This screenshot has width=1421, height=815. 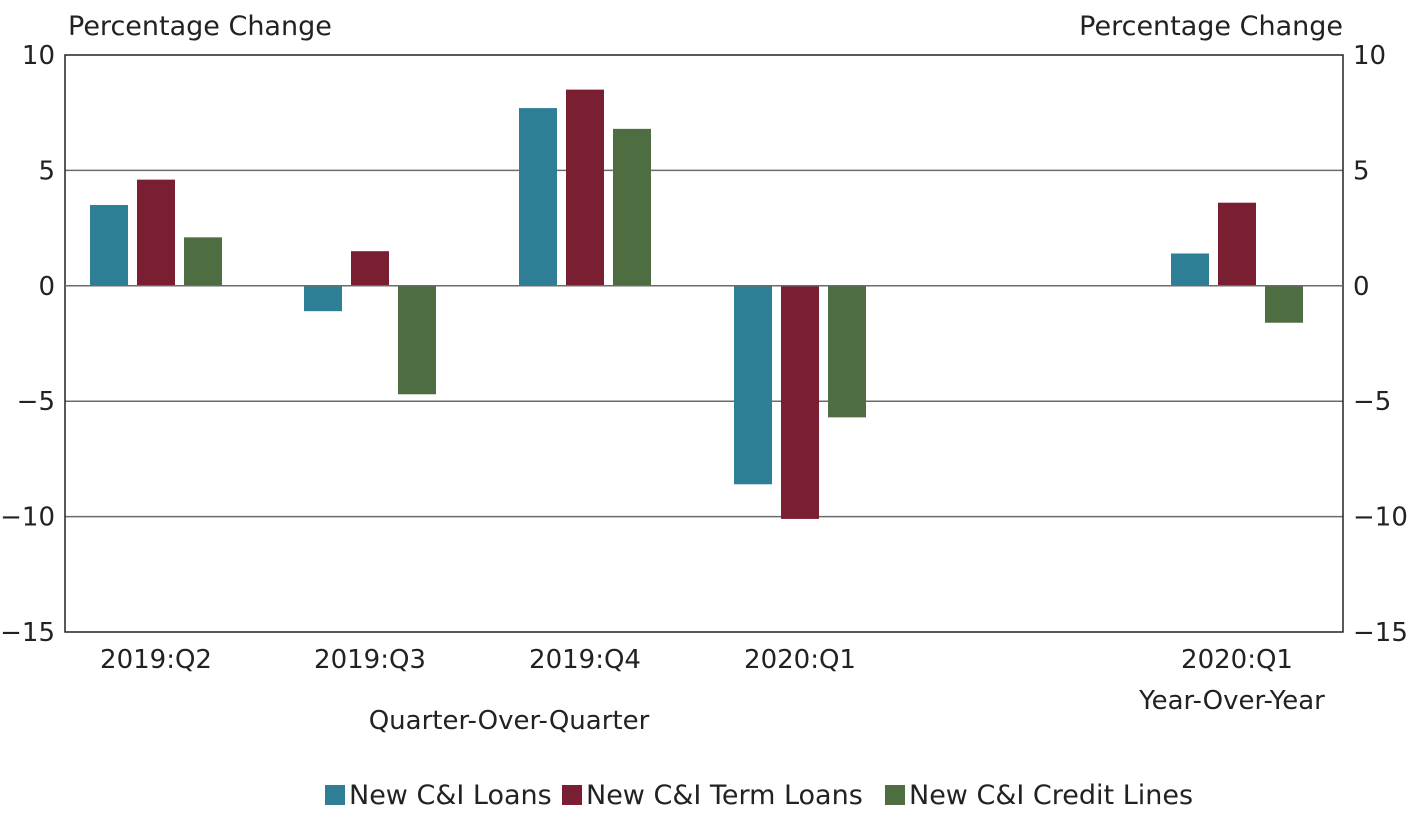 I want to click on y-tick-label-right: −15, so click(x=1380, y=633).